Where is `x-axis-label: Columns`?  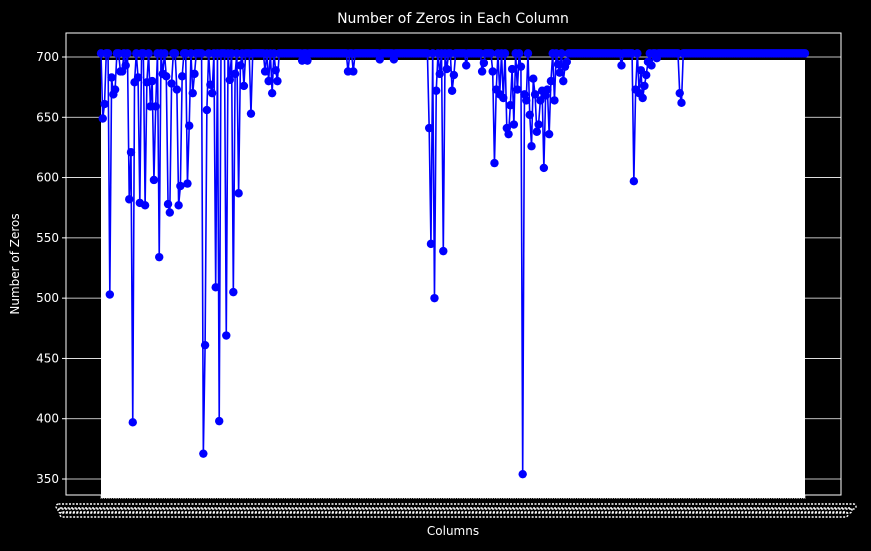
x-axis-label: Columns is located at coordinates (453, 531).